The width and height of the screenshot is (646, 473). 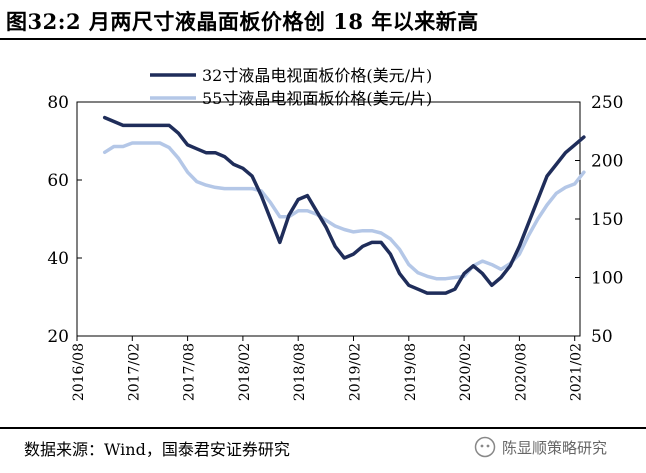 What do you see at coordinates (607, 220) in the screenshot?
I see `right-y-tick-label: 150` at bounding box center [607, 220].